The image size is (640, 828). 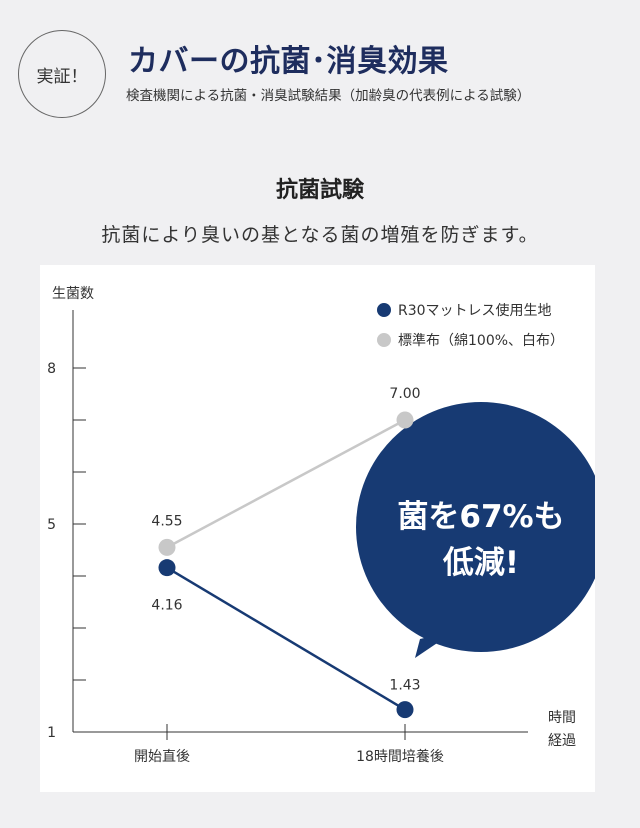 What do you see at coordinates (328, 96) in the screenshot?
I see `page-subtitle: 検査機関による抗菌・消臭試験結果（加齢臭の代表例による試験）` at bounding box center [328, 96].